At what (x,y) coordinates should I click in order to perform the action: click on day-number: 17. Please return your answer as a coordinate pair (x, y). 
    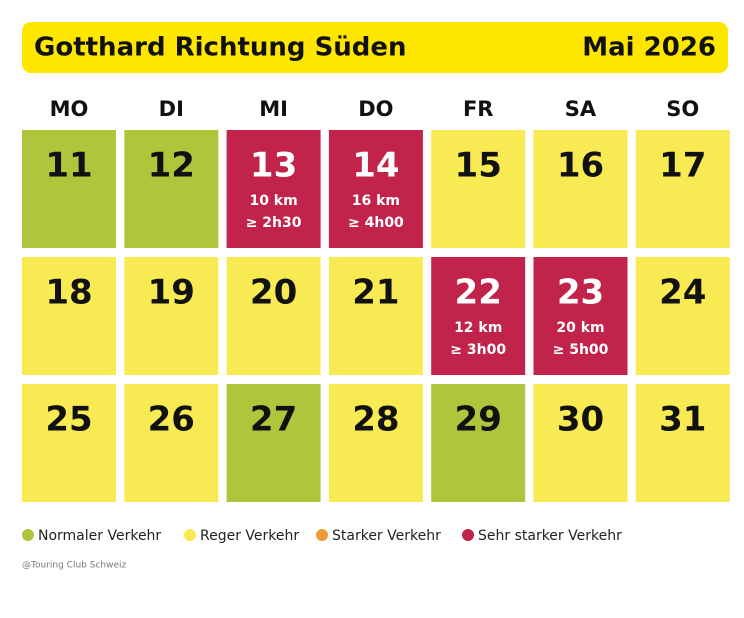
    Looking at the image, I should click on (682, 166).